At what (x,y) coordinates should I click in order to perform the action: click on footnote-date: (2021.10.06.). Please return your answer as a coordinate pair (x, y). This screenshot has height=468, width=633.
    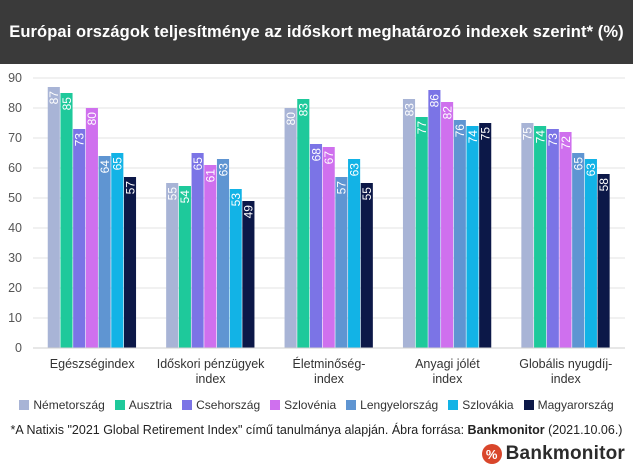
    Looking at the image, I should click on (583, 430).